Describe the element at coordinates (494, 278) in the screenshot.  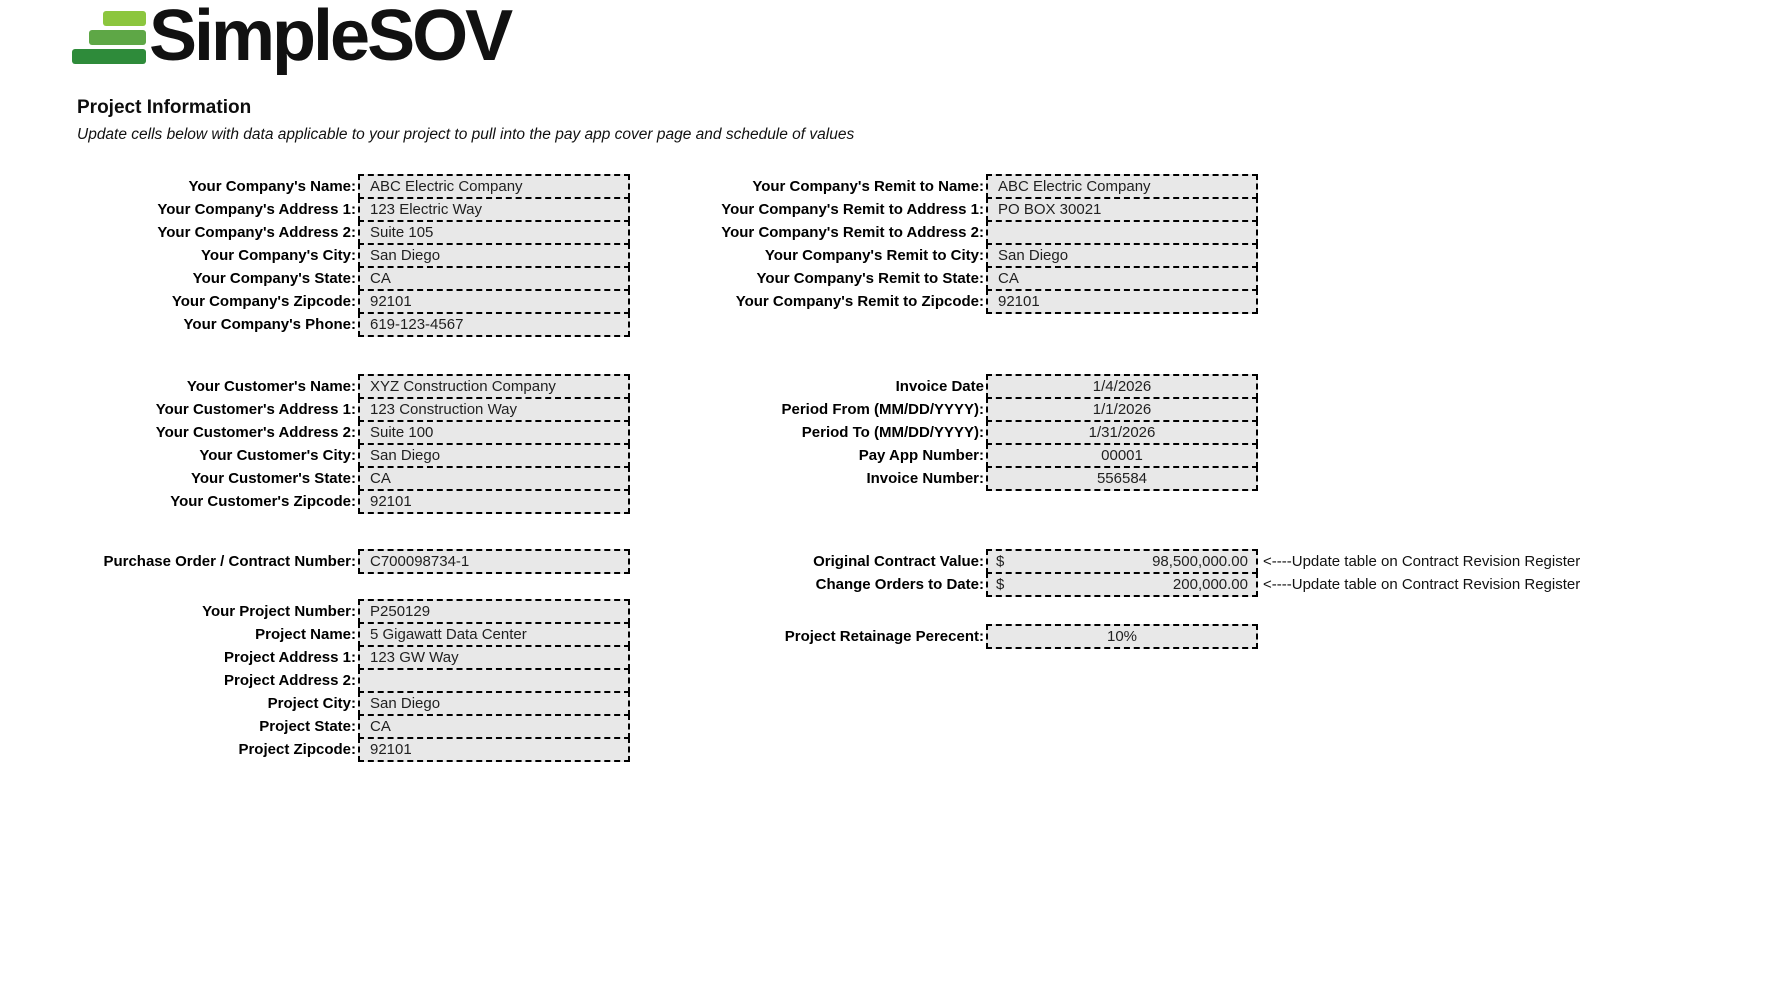
I see `company-state-input: CA` at that location.